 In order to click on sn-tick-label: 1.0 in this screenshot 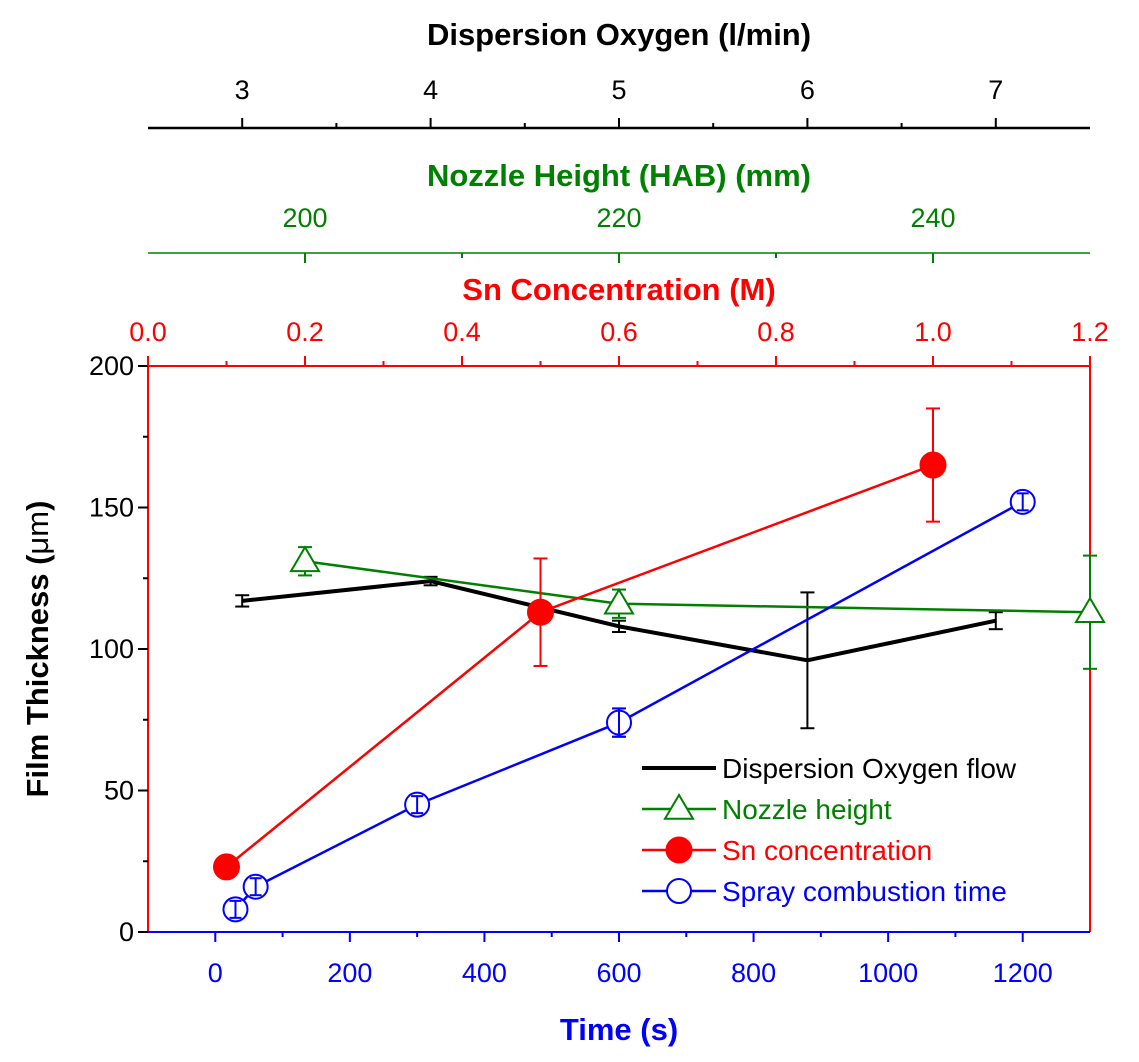, I will do `click(933, 332)`.